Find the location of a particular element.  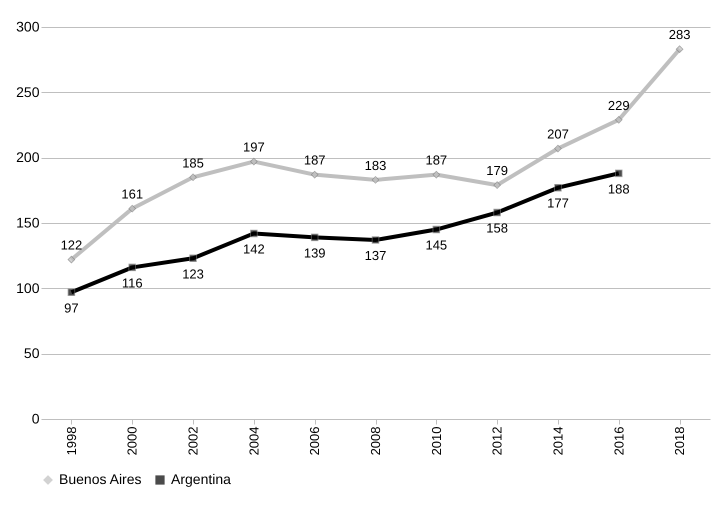

data-label: 139 is located at coordinates (315, 252).